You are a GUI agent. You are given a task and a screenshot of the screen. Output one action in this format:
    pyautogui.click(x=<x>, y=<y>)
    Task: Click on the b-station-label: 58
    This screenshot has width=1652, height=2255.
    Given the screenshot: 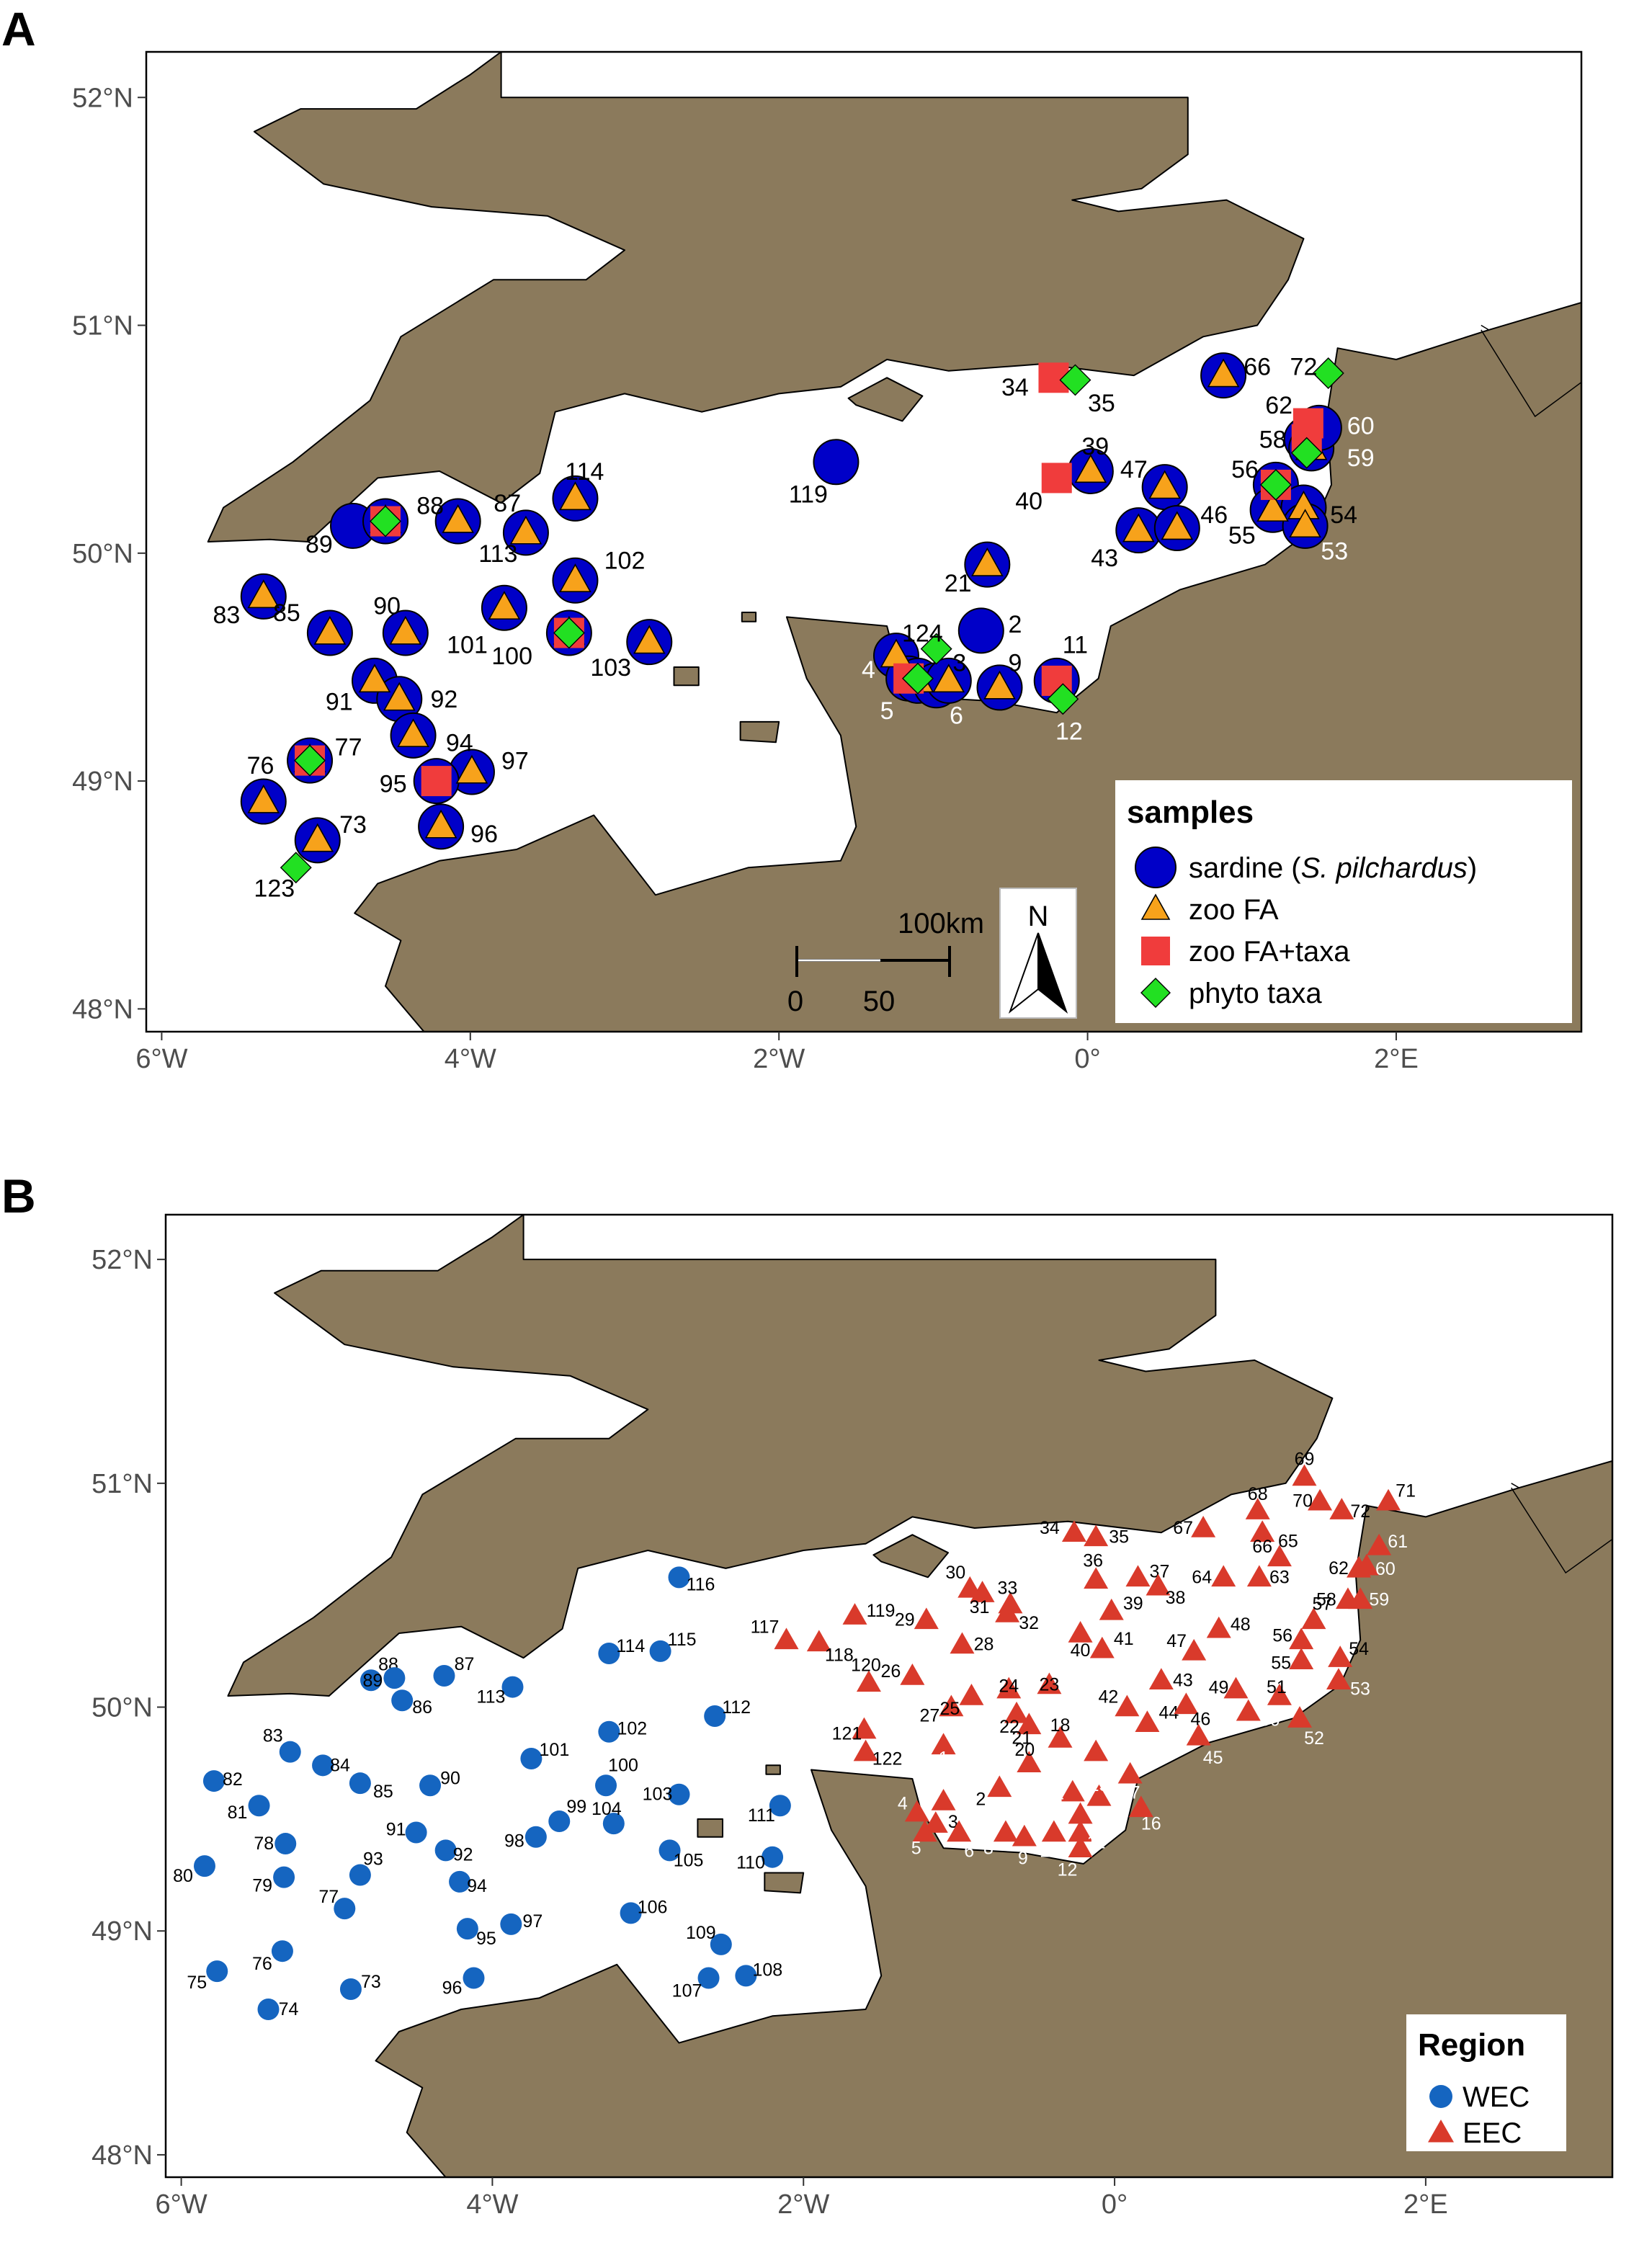 What is the action you would take?
    pyautogui.click(x=1326, y=1599)
    